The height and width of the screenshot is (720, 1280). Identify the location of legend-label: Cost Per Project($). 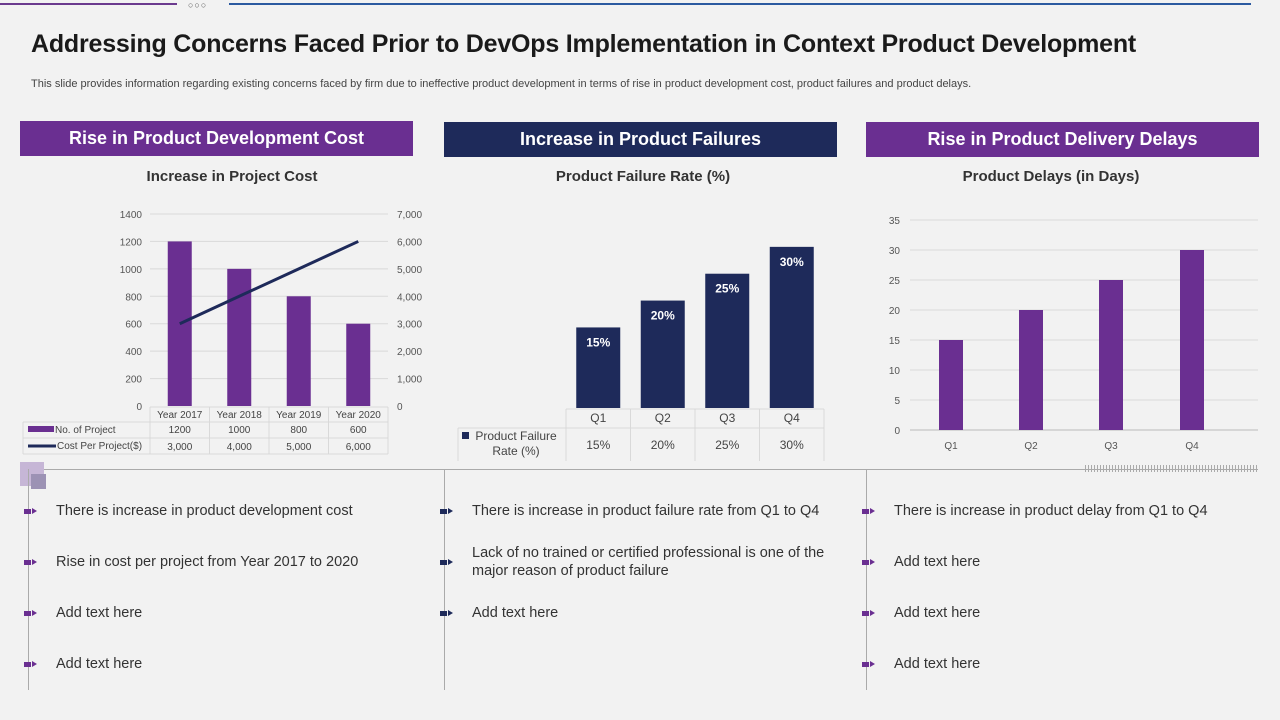
(99, 446).